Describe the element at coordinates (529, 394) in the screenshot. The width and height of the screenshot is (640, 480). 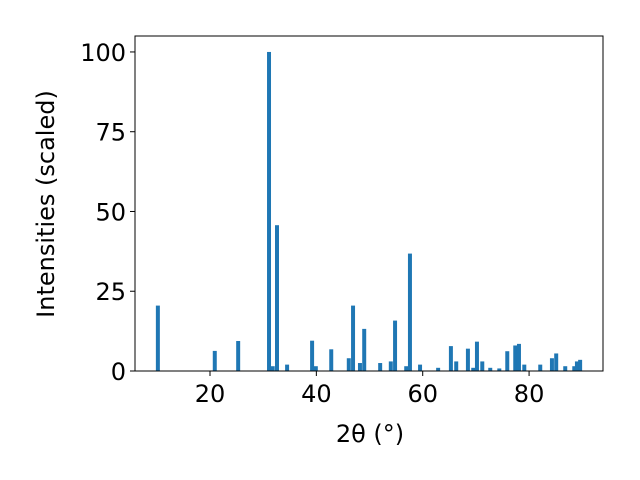
I see `x-tick-label: 80` at that location.